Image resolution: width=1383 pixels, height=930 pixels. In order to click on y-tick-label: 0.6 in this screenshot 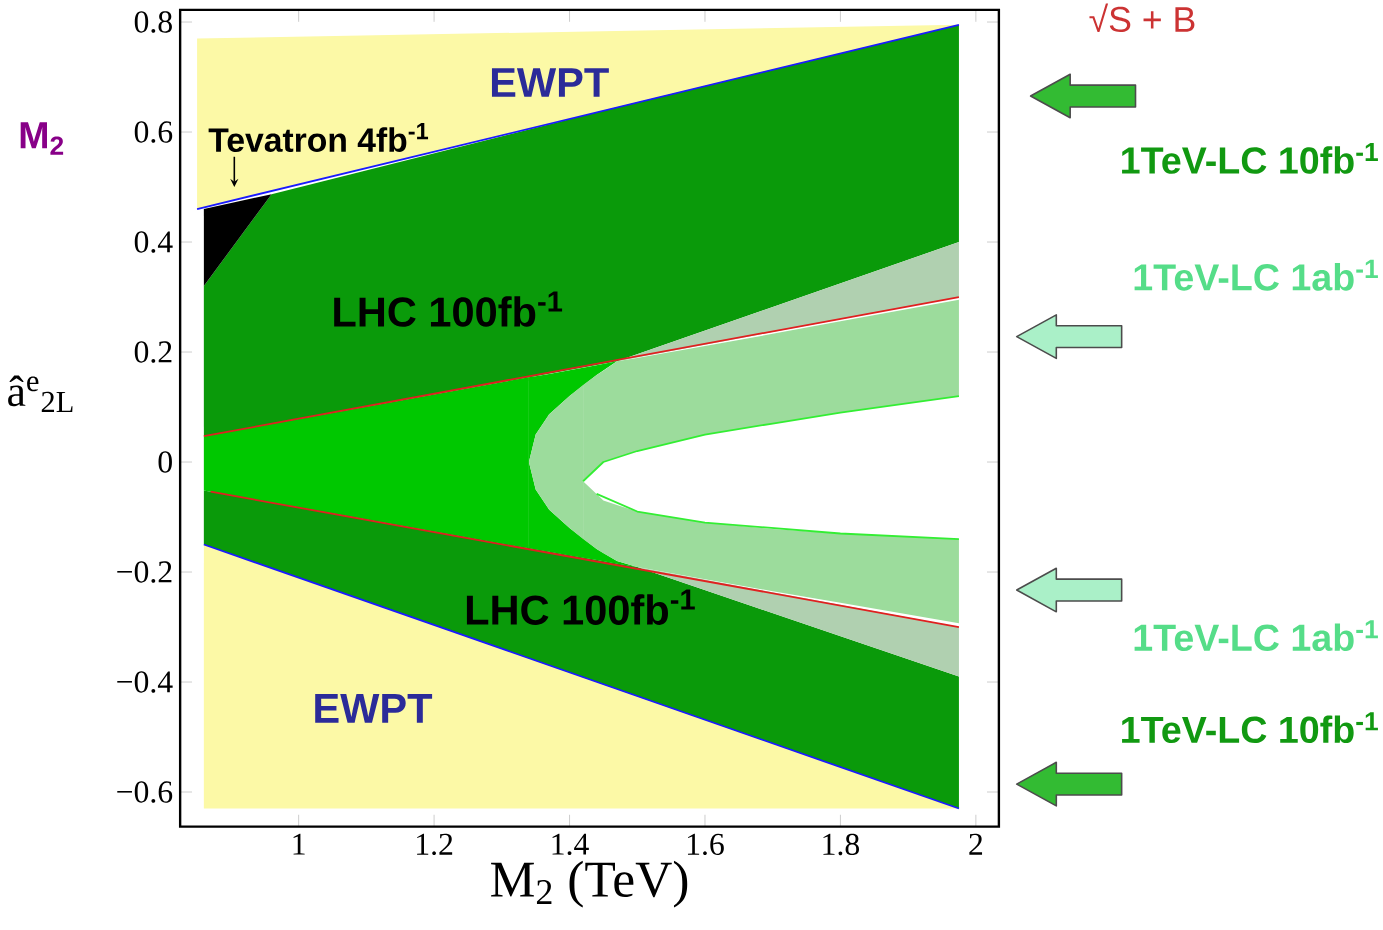, I will do `click(153, 132)`.